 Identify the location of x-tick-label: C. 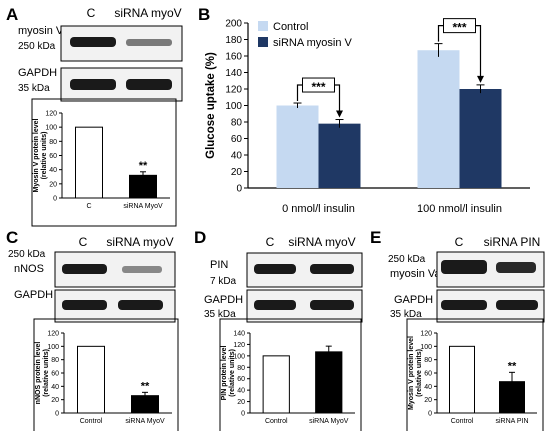
(88, 206).